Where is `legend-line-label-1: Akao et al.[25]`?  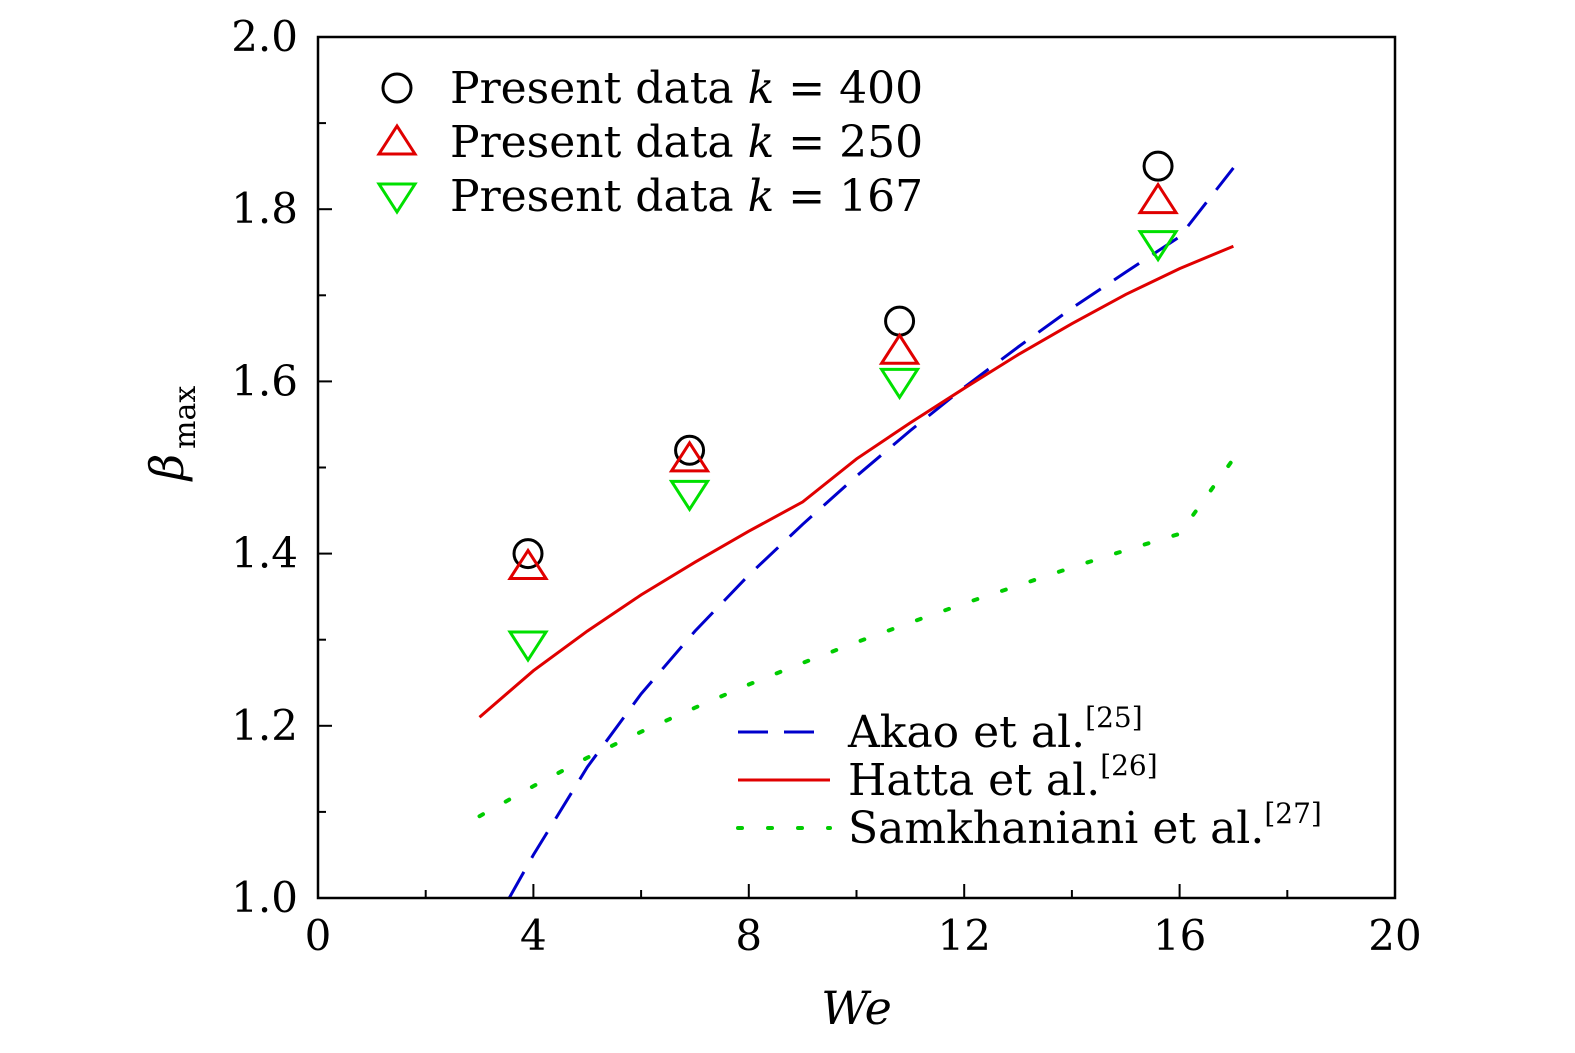
legend-line-label-1: Akao et al.[25] is located at coordinates (995, 729).